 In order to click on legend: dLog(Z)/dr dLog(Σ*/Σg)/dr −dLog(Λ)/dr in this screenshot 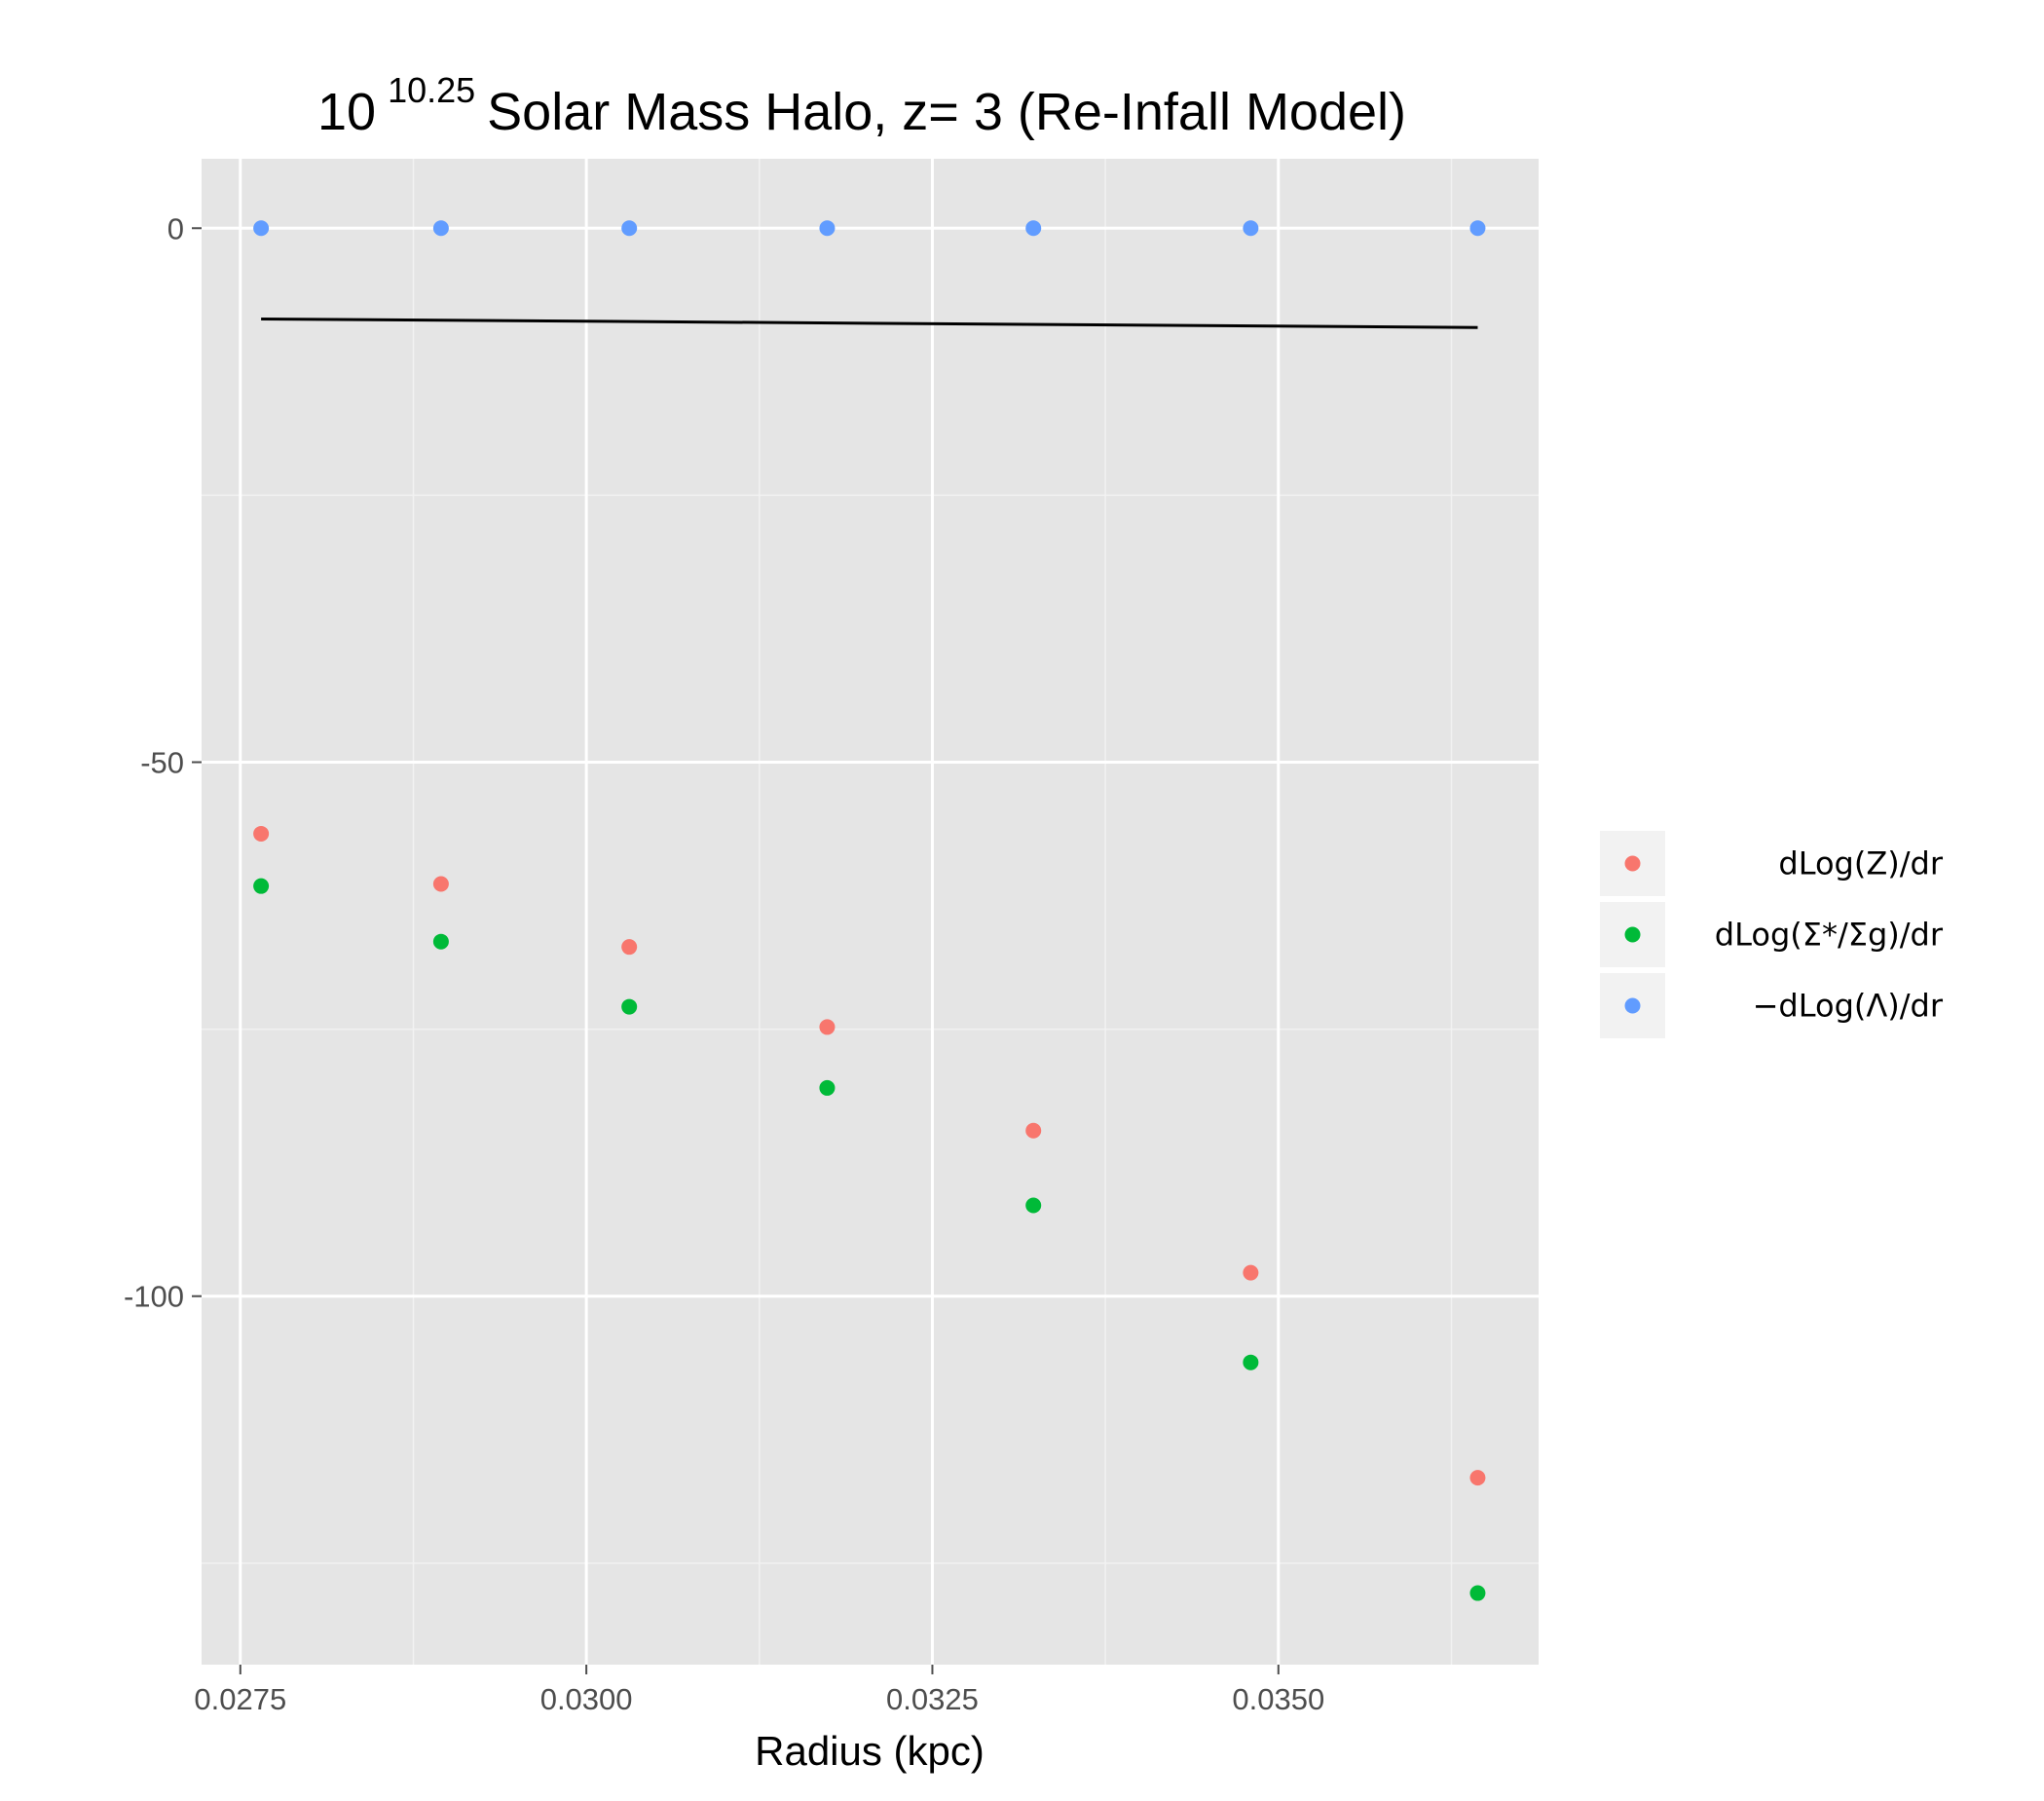, I will do `click(1772, 934)`.